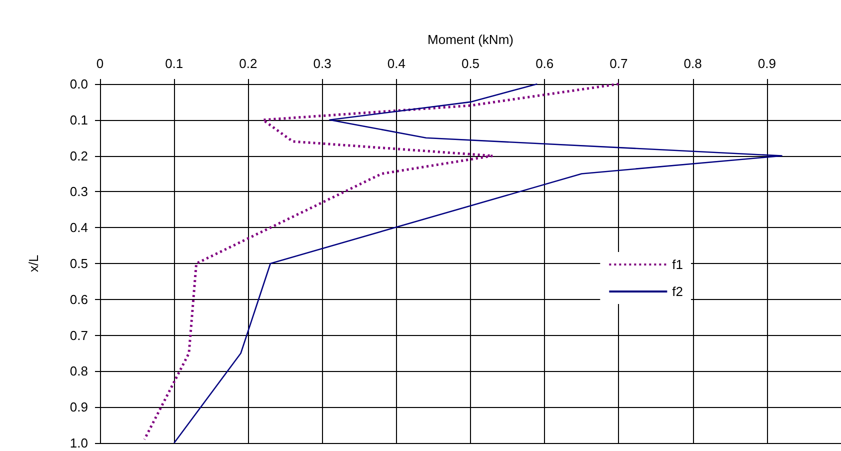 This screenshot has height=451, width=841. Describe the element at coordinates (396, 63) in the screenshot. I see `x-tick-label: 0.4` at that location.